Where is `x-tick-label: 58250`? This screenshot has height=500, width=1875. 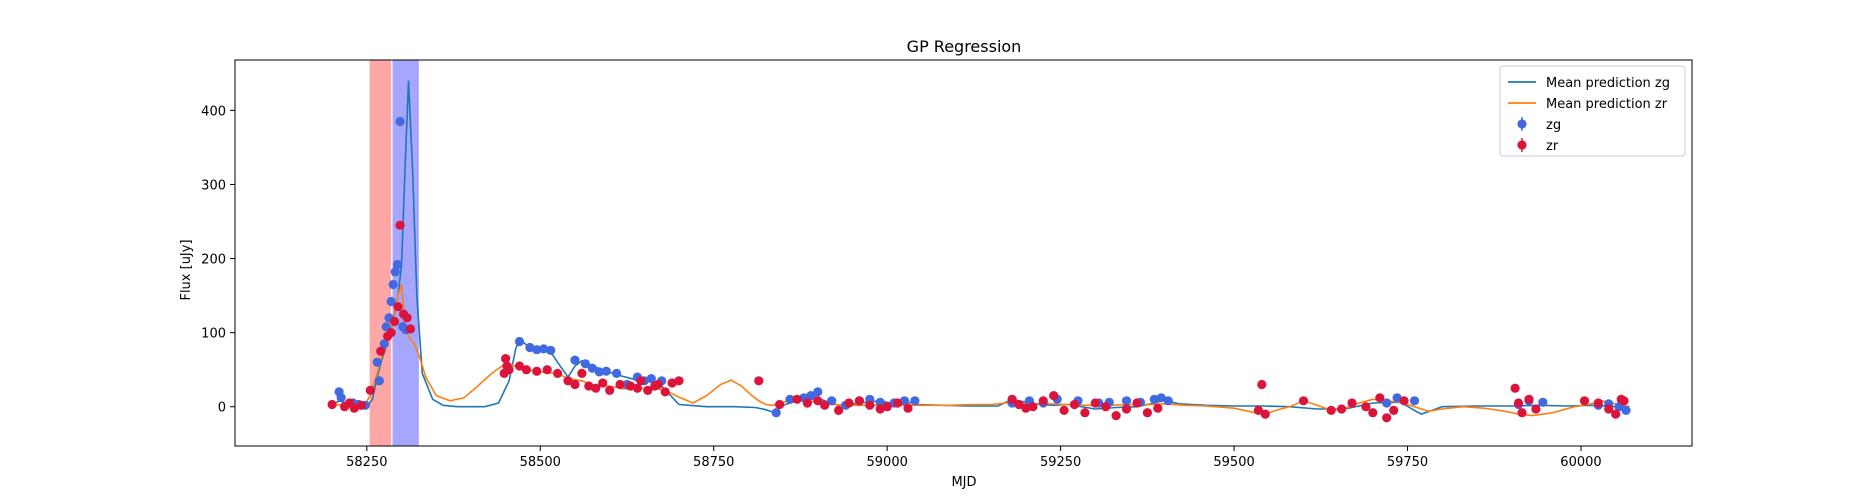
x-tick-label: 58250 is located at coordinates (366, 462).